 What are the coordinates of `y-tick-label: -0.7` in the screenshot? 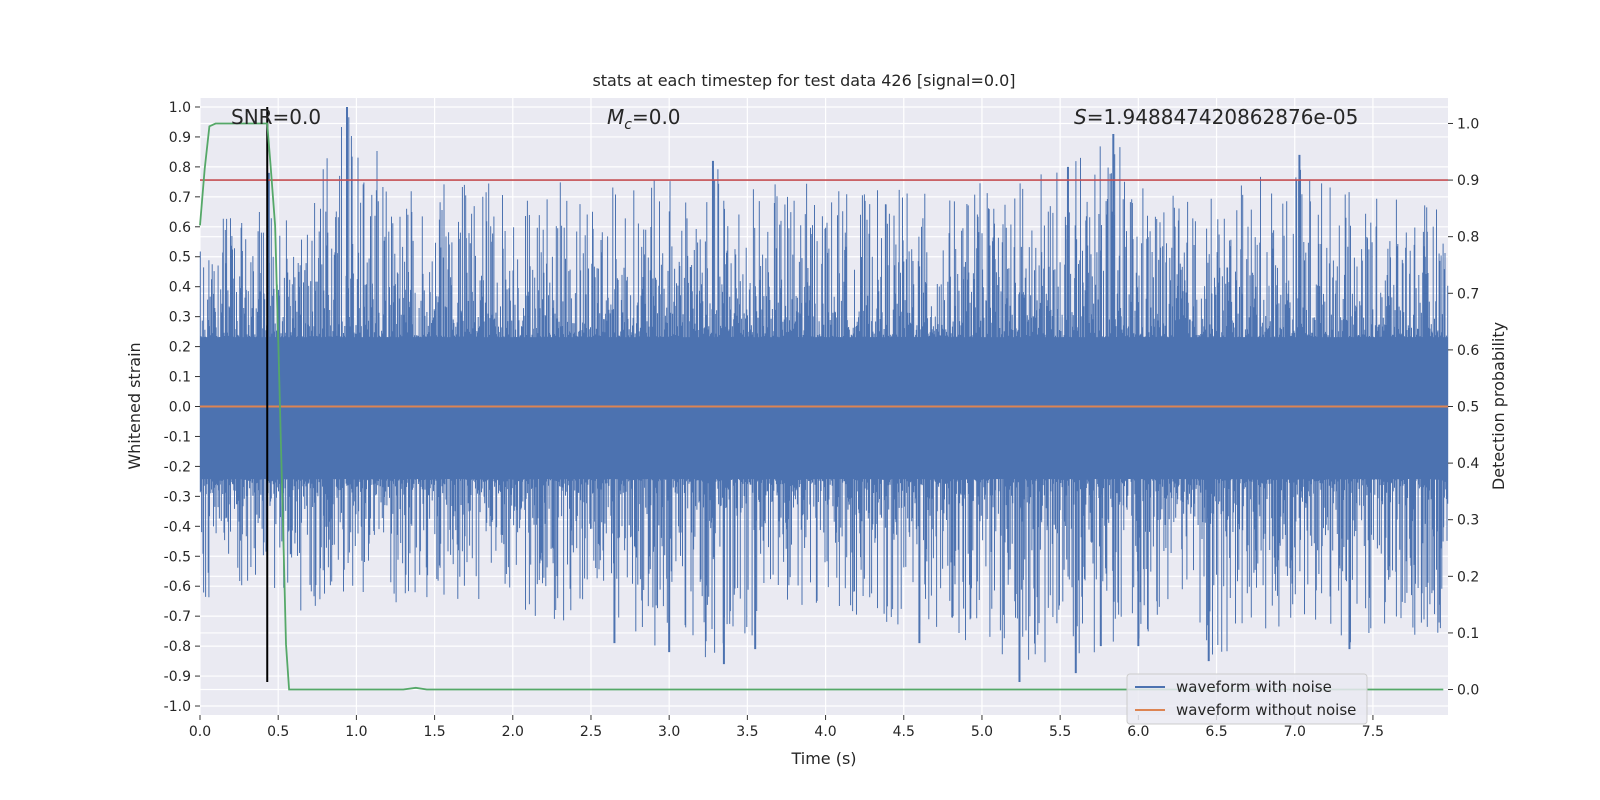 It's located at (177, 617).